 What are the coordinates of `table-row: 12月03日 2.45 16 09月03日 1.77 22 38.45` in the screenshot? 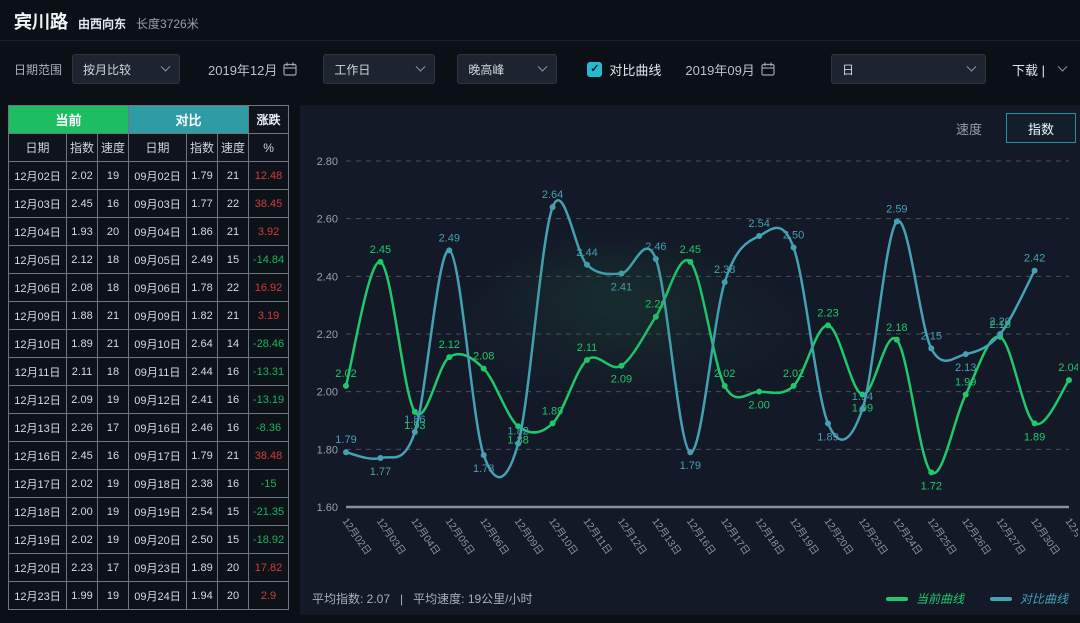 It's located at (149, 203).